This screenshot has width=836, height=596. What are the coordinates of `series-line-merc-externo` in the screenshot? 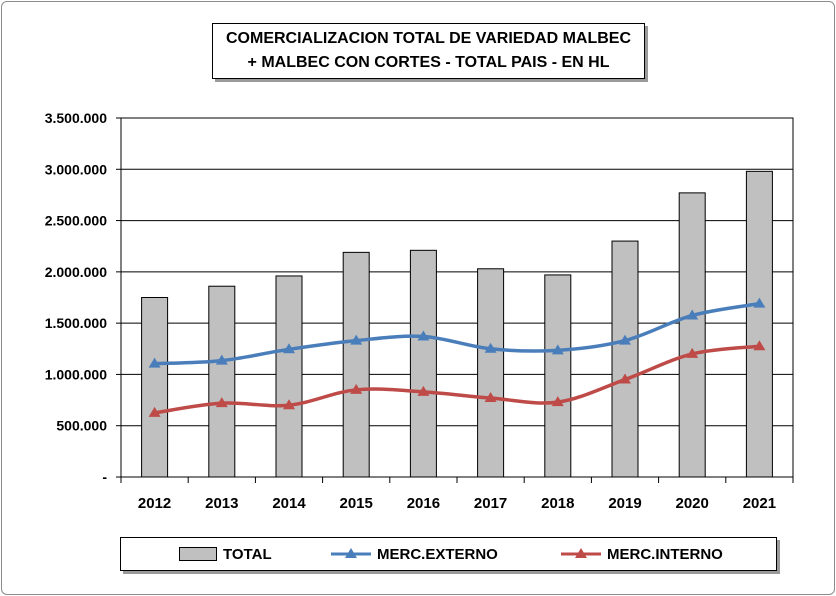 It's located at (457, 333).